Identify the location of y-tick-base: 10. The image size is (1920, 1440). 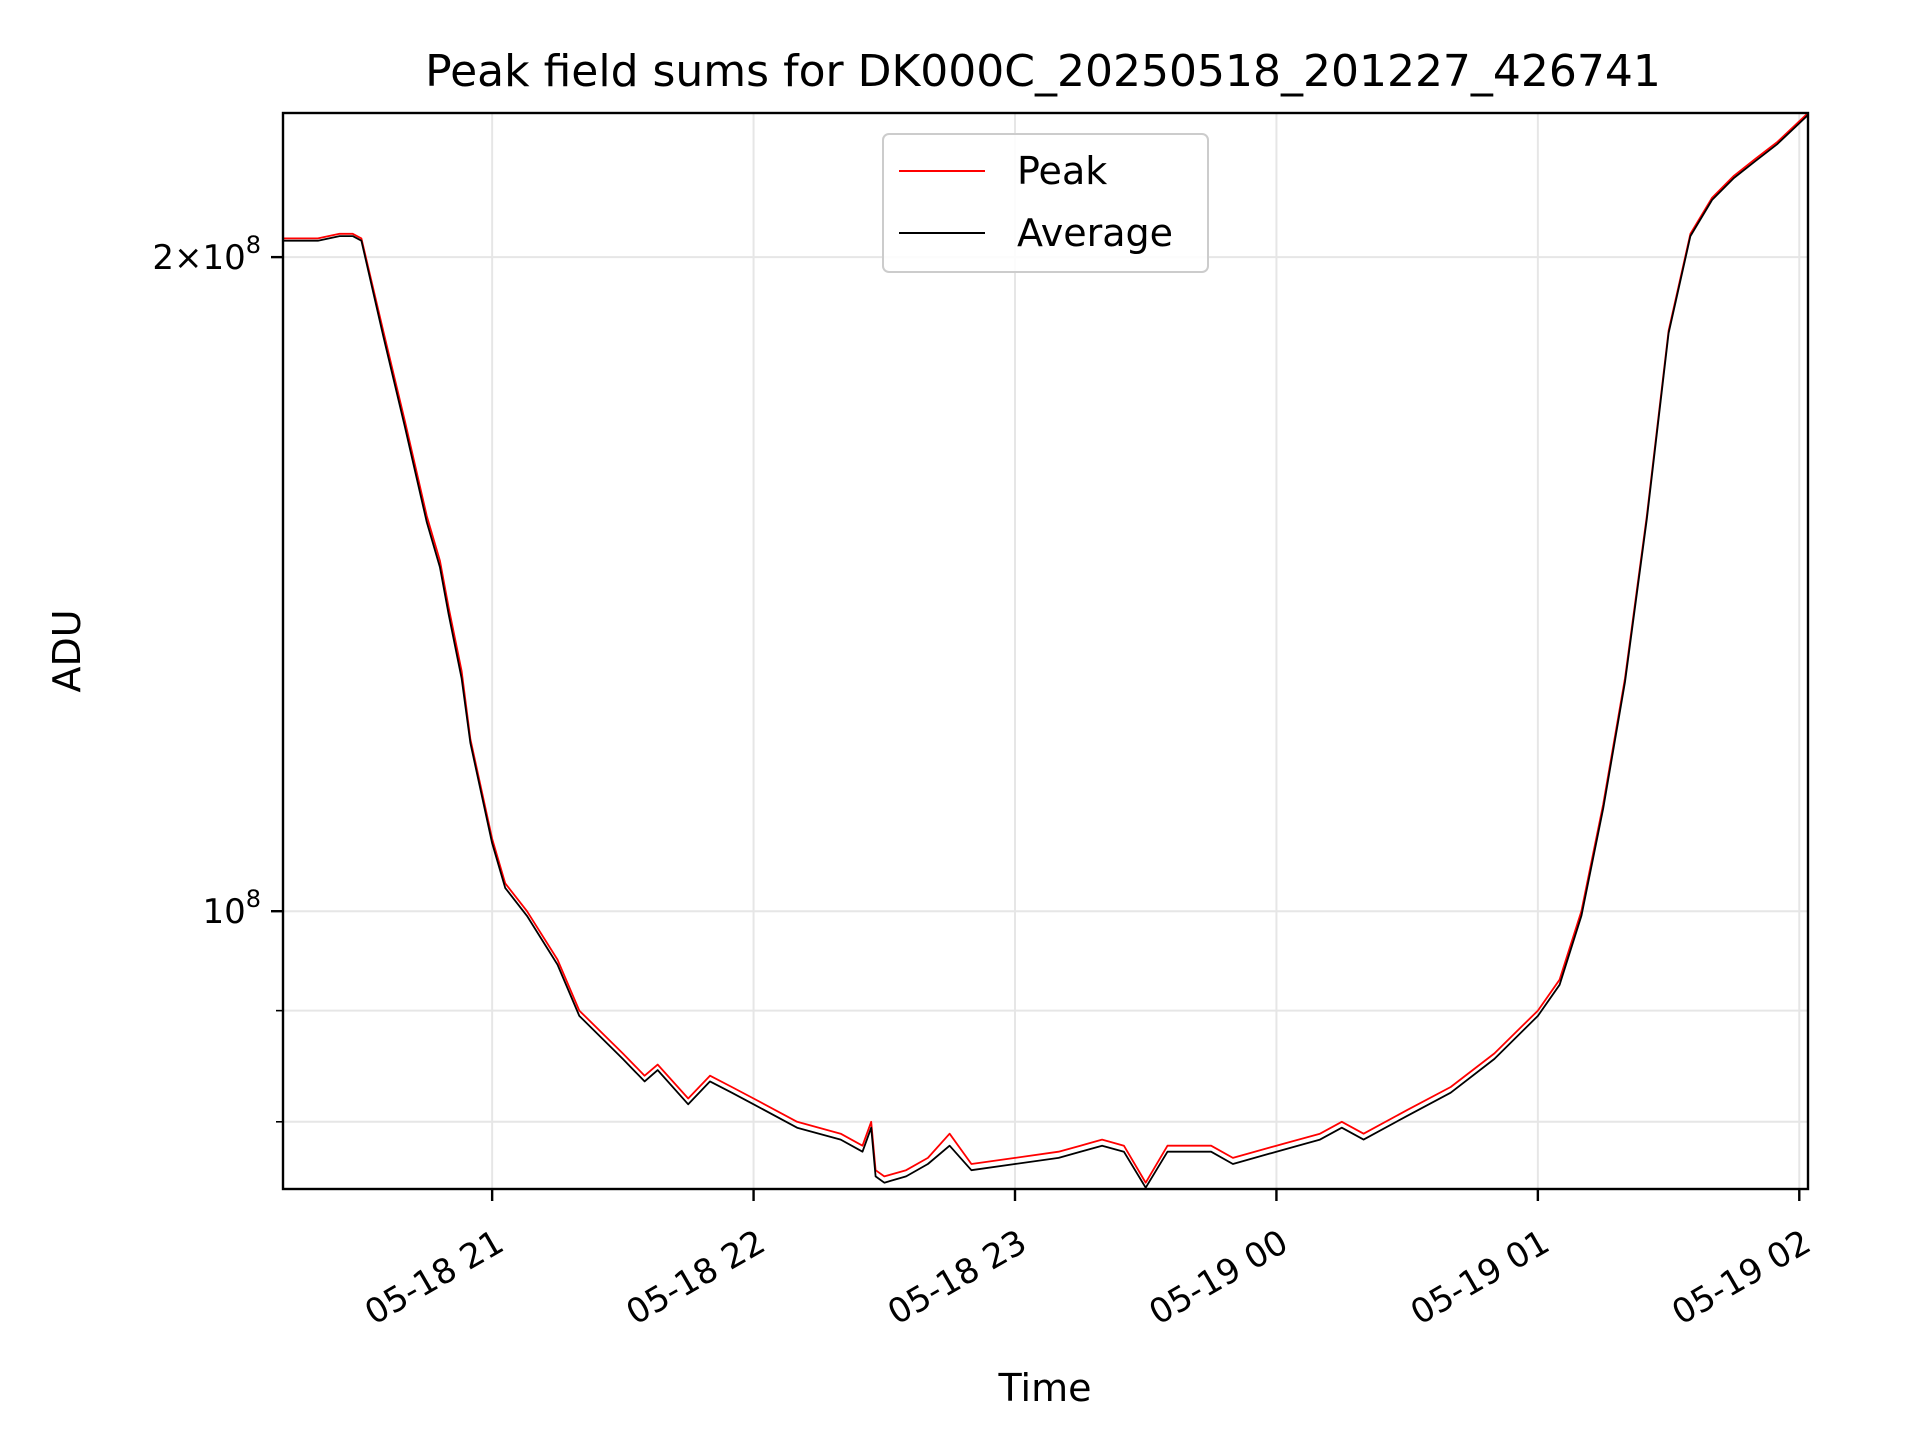
(223, 912).